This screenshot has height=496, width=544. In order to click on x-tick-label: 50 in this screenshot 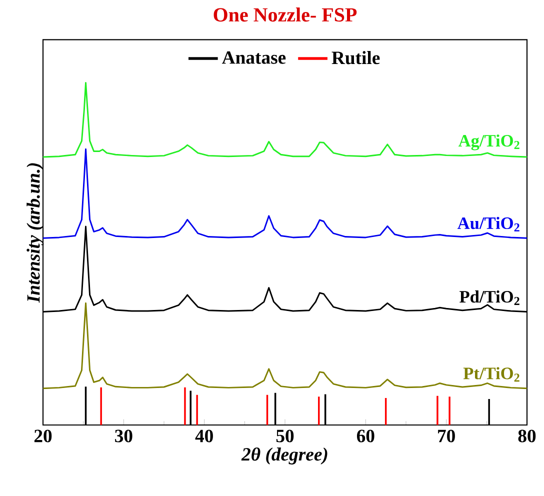, I will do `click(285, 436)`.